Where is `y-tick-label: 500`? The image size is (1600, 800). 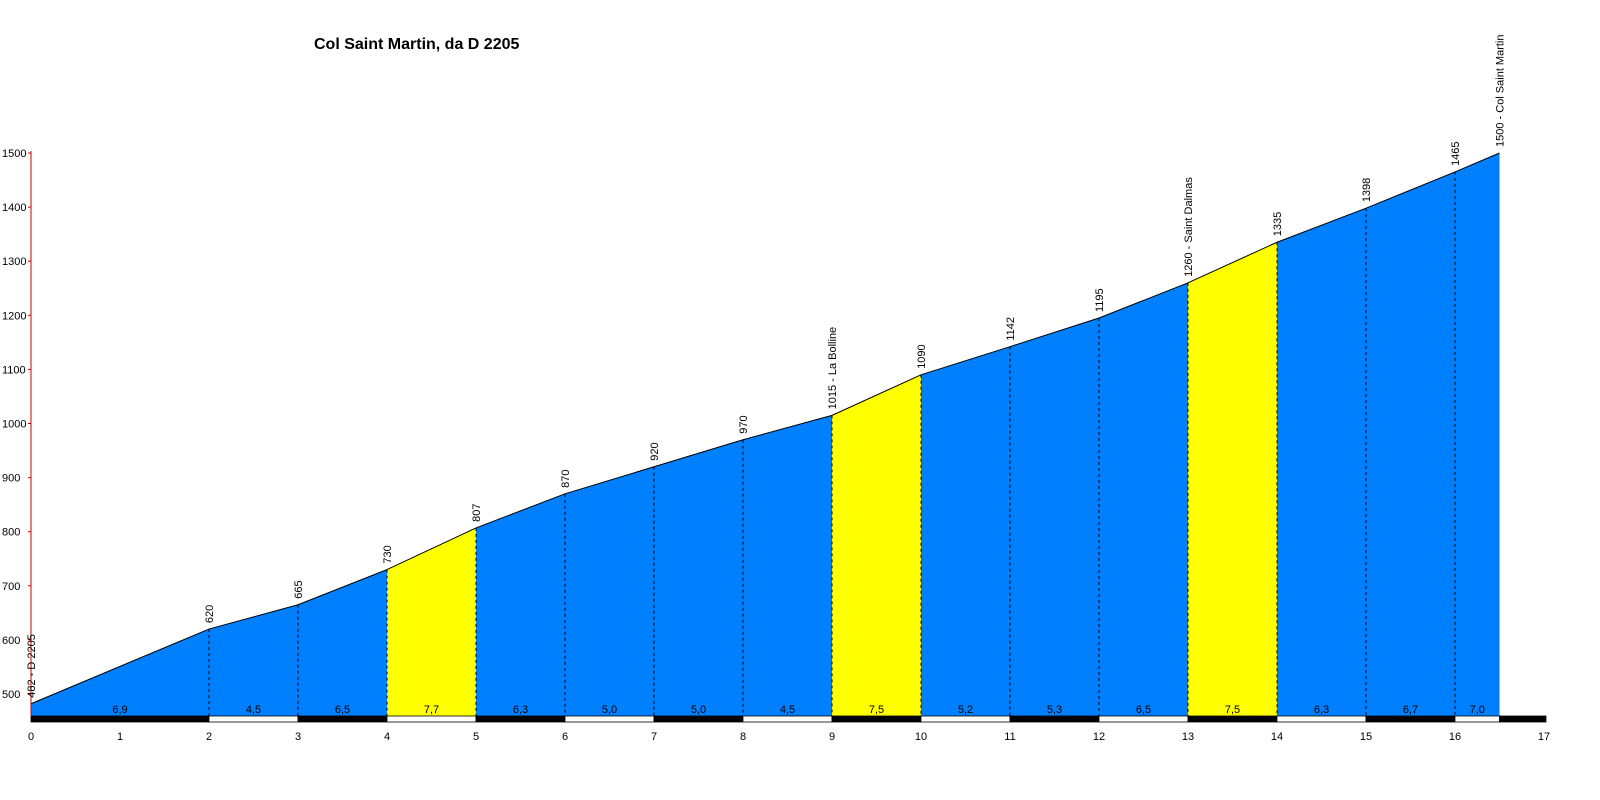
y-tick-label: 500 is located at coordinates (11, 695).